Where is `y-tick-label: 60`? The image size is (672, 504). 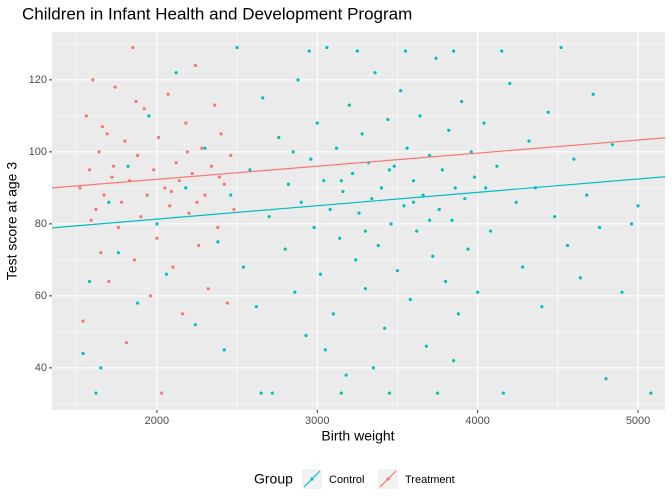 y-tick-label: 60 is located at coordinates (41, 296).